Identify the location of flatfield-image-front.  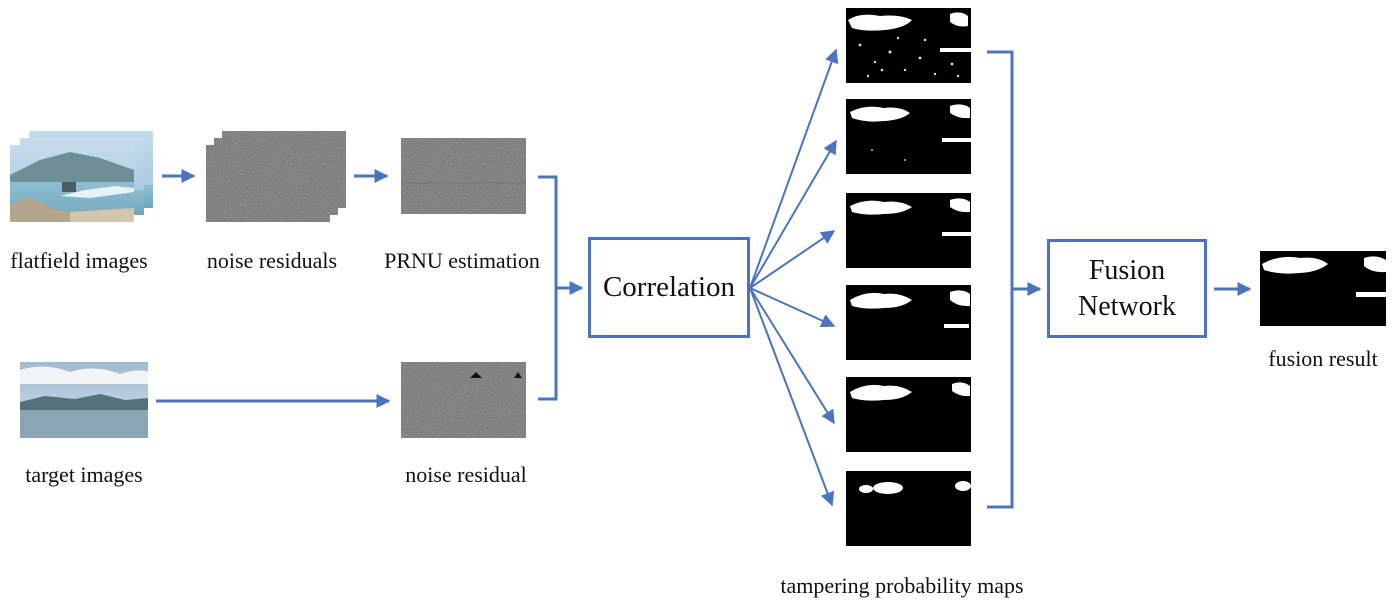
(72, 183).